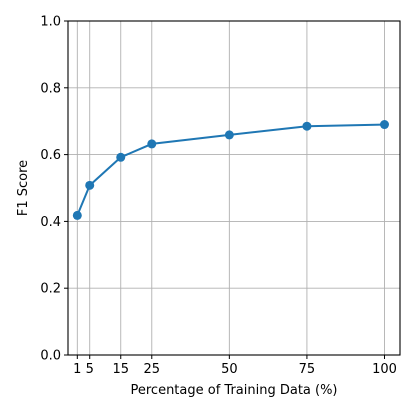 The width and height of the screenshot is (415, 415). What do you see at coordinates (152, 369) in the screenshot?
I see `x-tick-label: 25` at bounding box center [152, 369].